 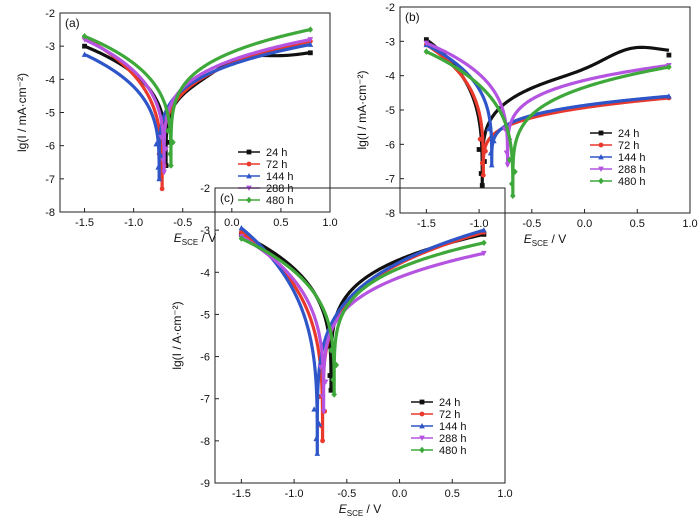 I want to click on y-axis-label: lg(I / mA·cm⁻²), so click(x=22, y=112).